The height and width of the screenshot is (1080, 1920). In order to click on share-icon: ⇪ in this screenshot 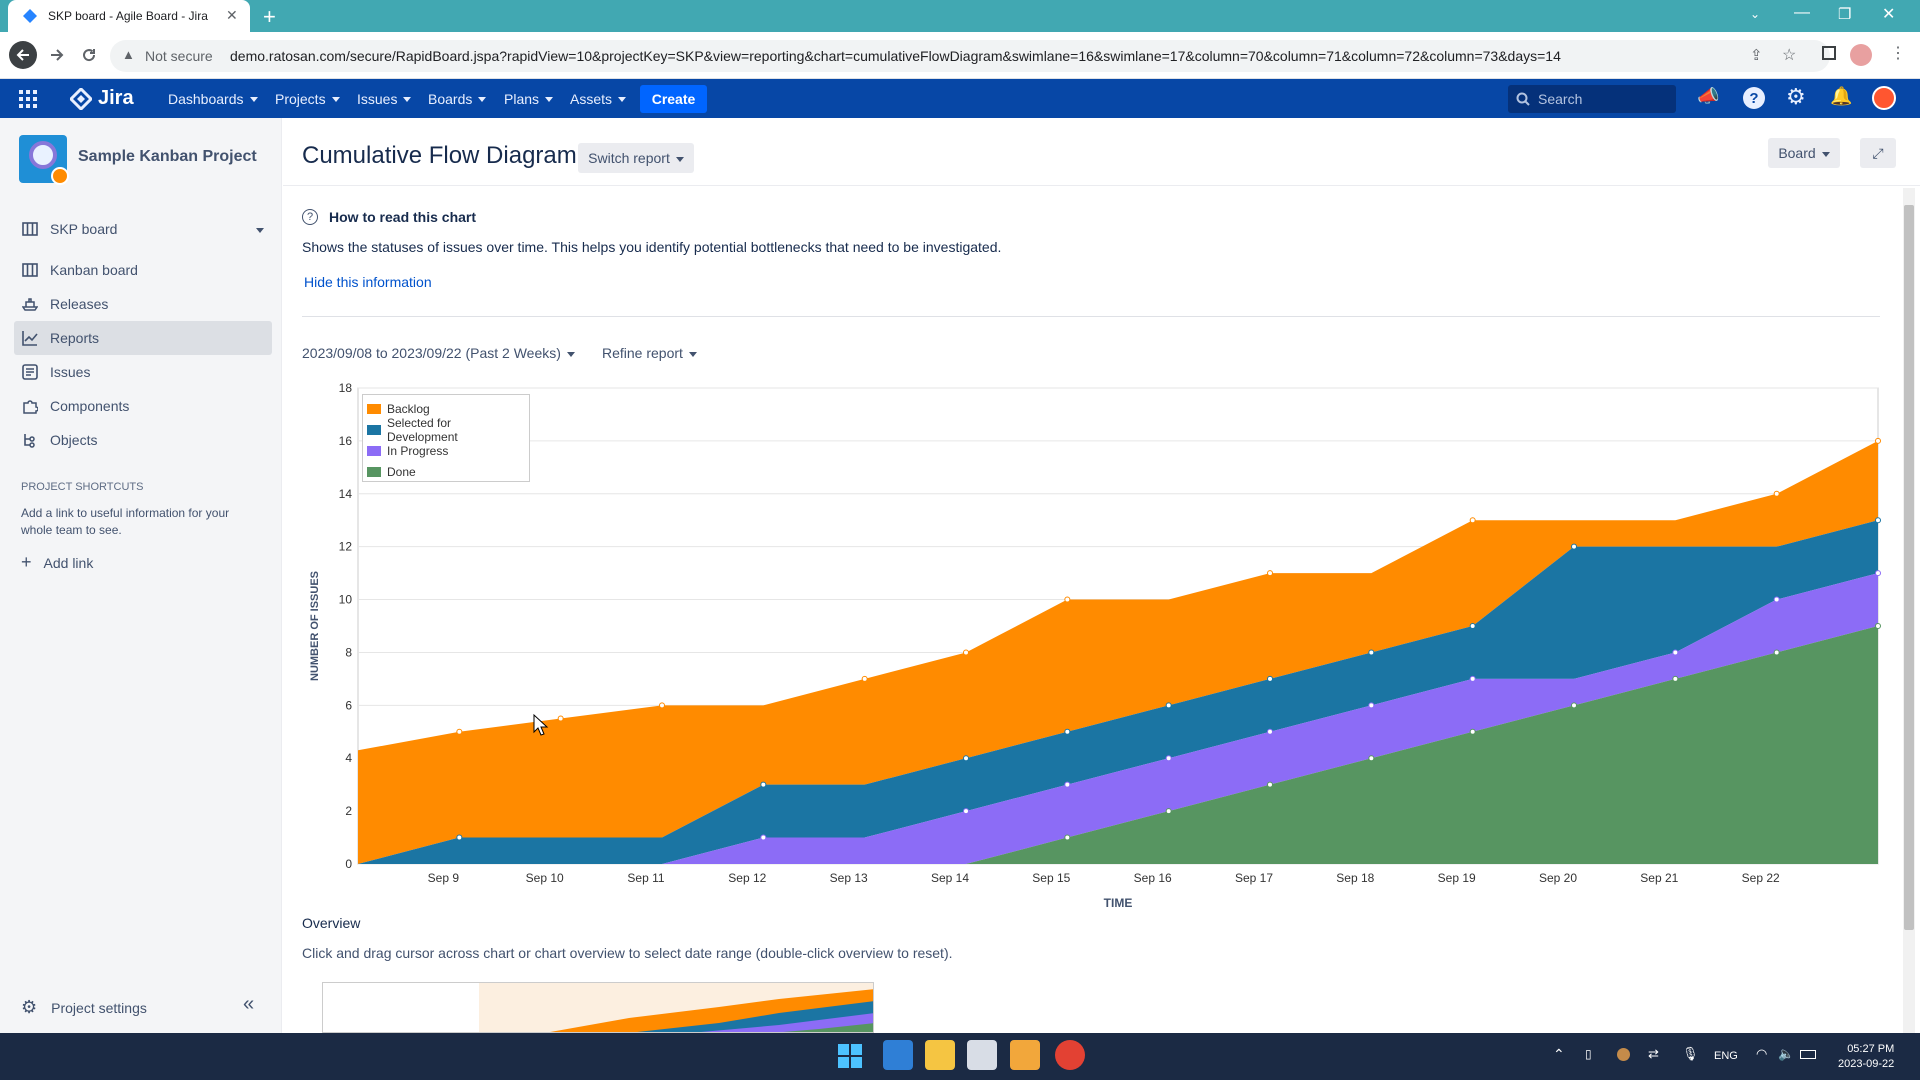, I will do `click(1756, 55)`.